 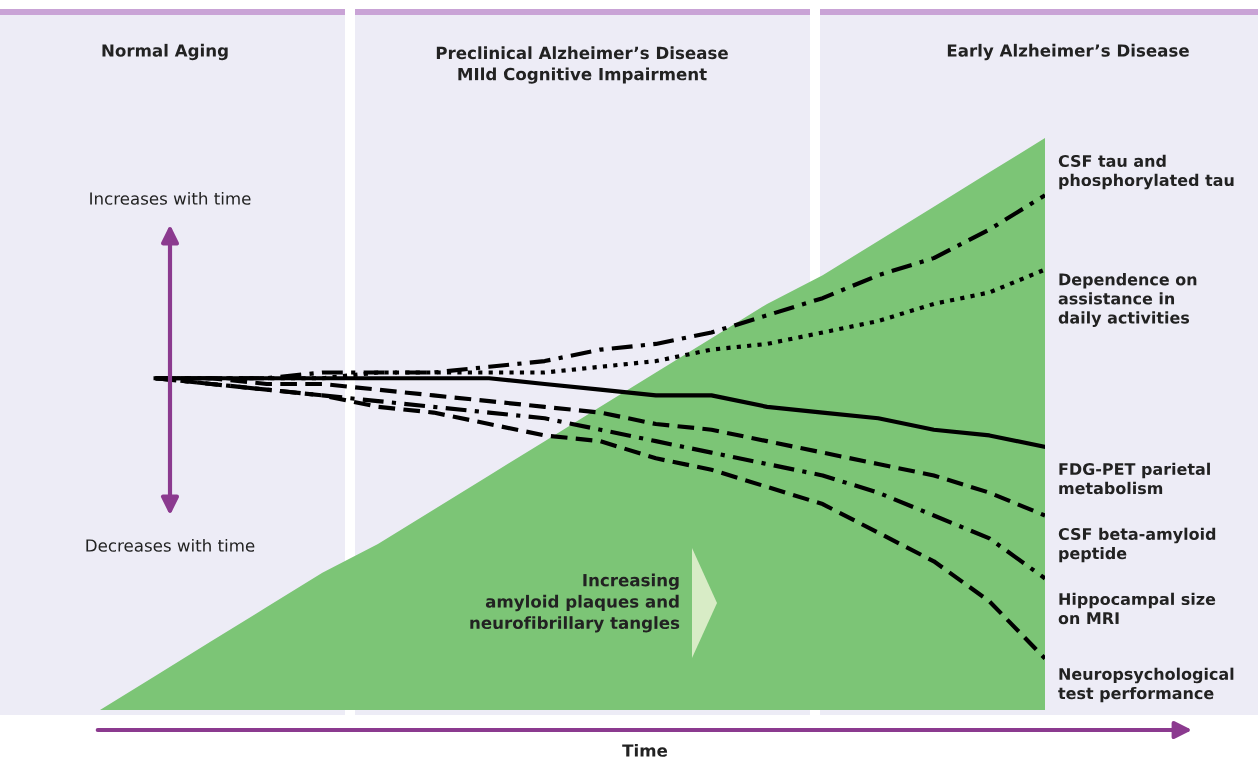 I want to click on text: Preclinical Alzheimer’s Disease MIld Cognitive Impairment, so click(x=582, y=65).